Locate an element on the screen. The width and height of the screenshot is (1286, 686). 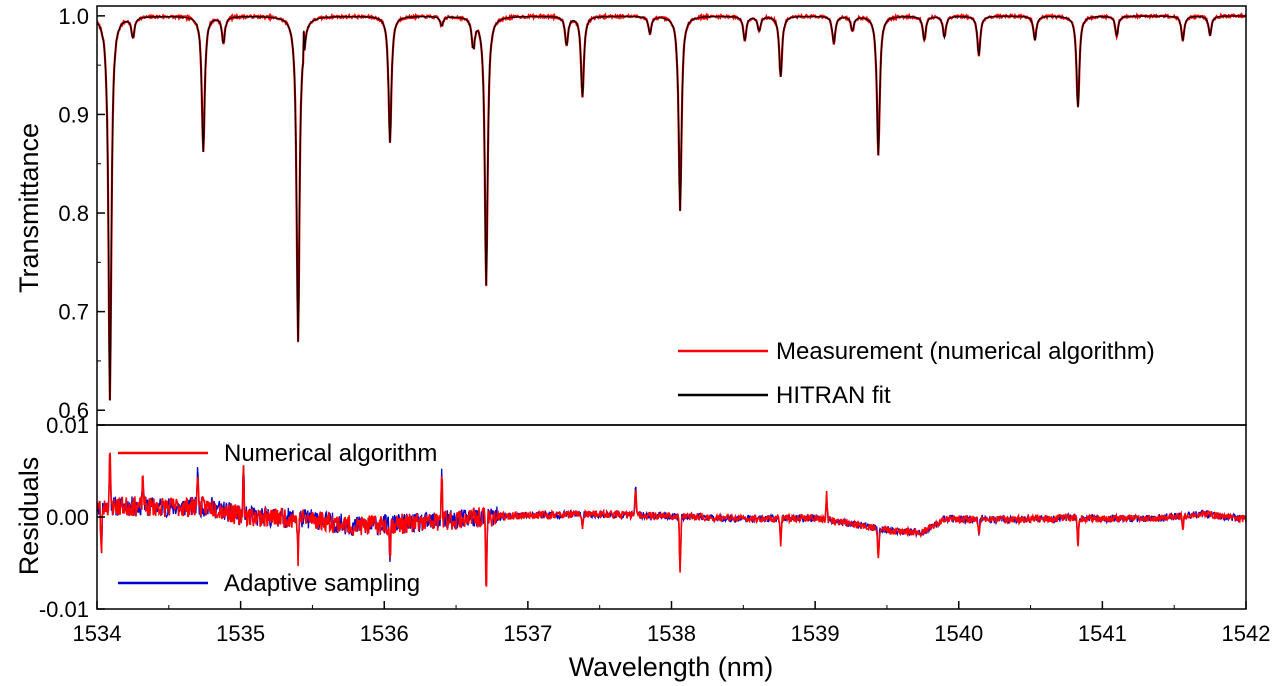
wavelength-x-tick-label: 1542 is located at coordinates (1246, 633).